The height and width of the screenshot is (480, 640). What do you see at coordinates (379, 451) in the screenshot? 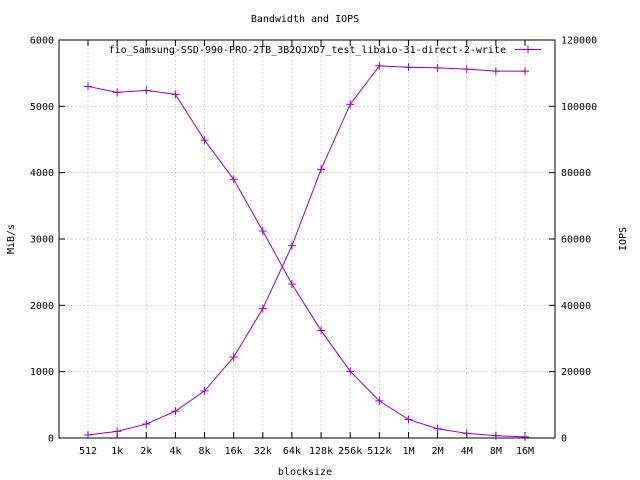
I see `x-tick-label: 512k` at bounding box center [379, 451].